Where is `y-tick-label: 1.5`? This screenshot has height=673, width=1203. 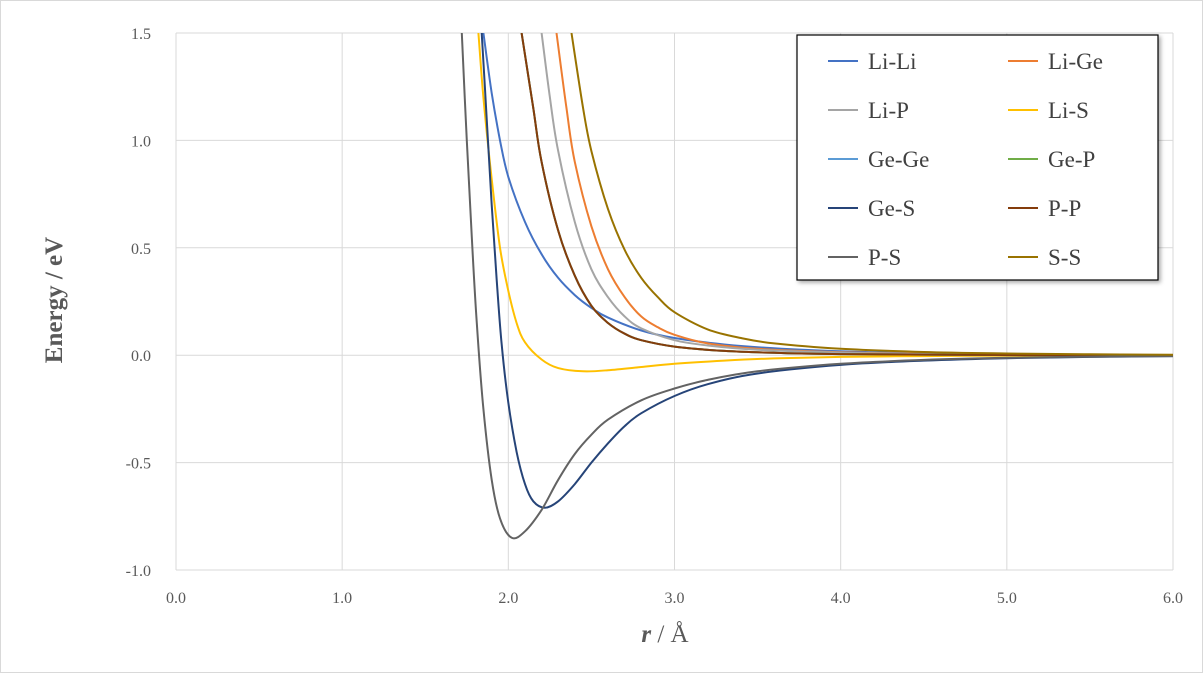 y-tick-label: 1.5 is located at coordinates (141, 34).